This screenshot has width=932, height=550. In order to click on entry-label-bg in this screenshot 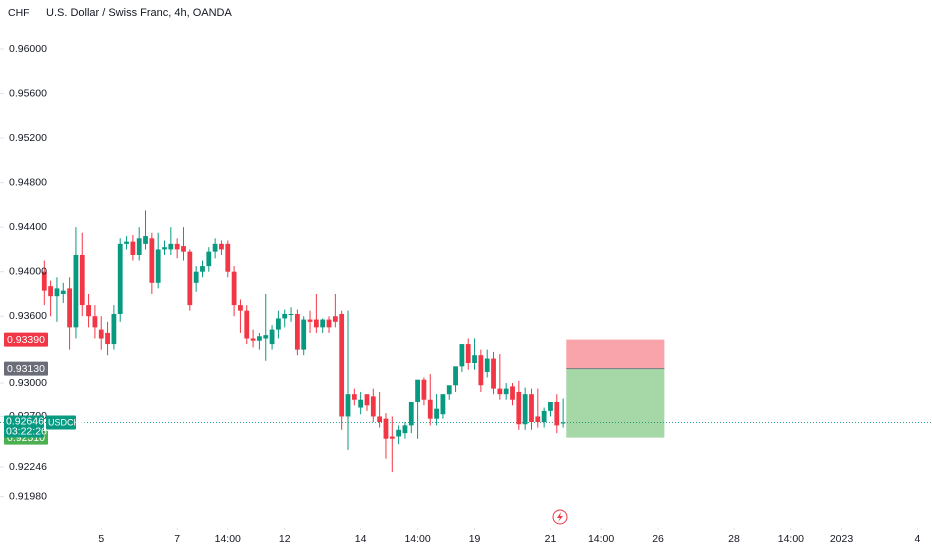, I will do `click(26, 368)`.